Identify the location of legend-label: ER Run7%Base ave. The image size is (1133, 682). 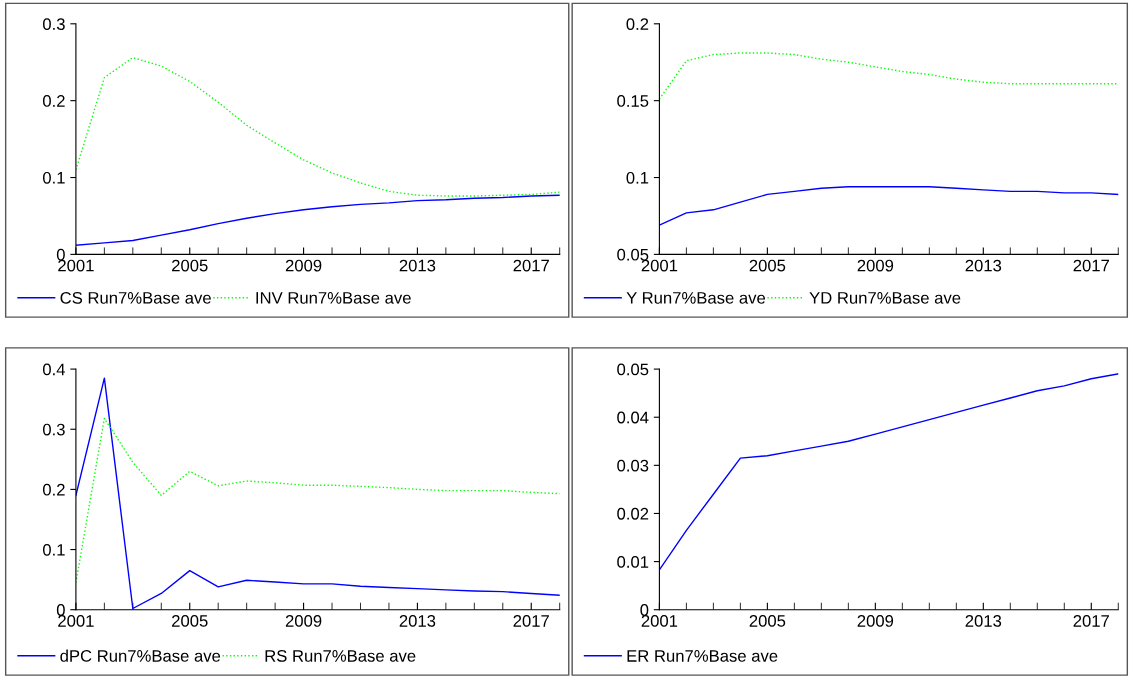
(702, 656).